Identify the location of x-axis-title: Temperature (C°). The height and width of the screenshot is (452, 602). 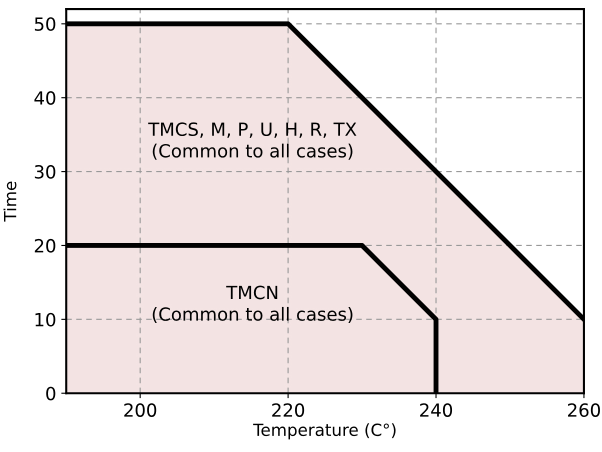
(324, 431).